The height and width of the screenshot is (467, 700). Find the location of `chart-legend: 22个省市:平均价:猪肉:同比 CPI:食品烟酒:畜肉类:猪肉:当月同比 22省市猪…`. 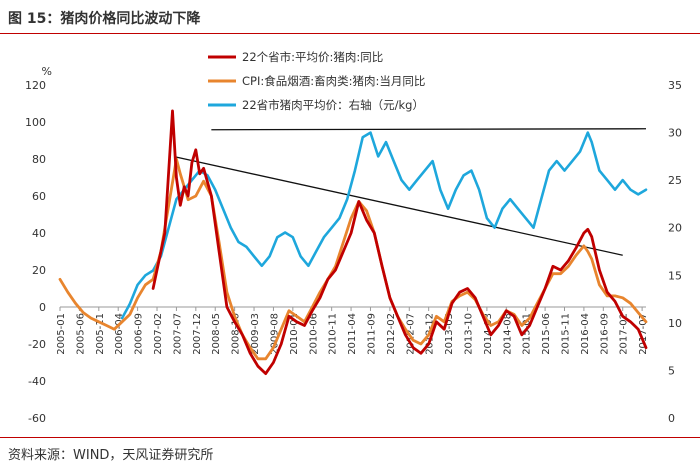

chart-legend: 22个省市:平均价:猪肉:同比 CPI:食品烟酒:畜肉类:猪肉:当月同比 22省市猪… is located at coordinates (316, 81).